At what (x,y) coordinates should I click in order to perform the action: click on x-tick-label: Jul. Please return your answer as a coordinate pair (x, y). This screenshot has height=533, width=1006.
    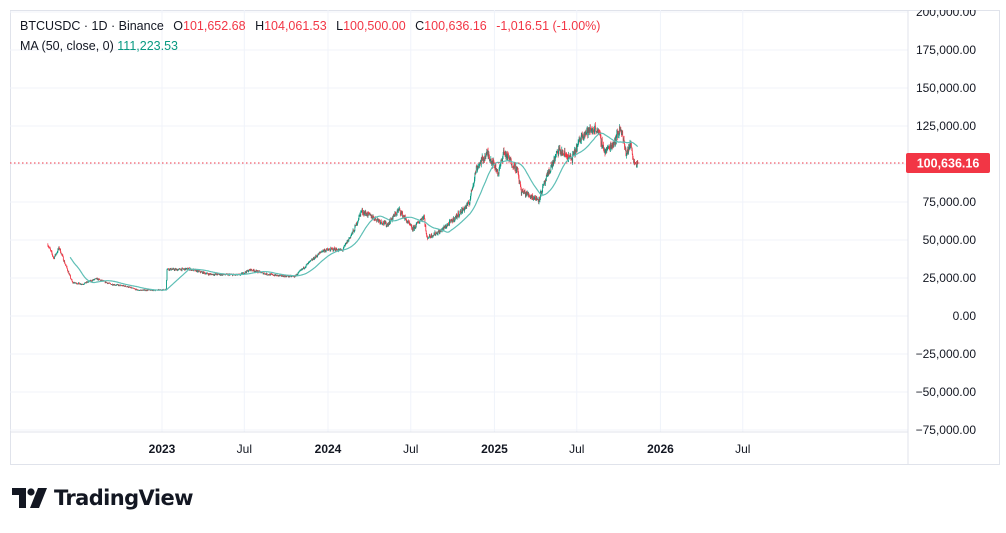
    Looking at the image, I should click on (576, 449).